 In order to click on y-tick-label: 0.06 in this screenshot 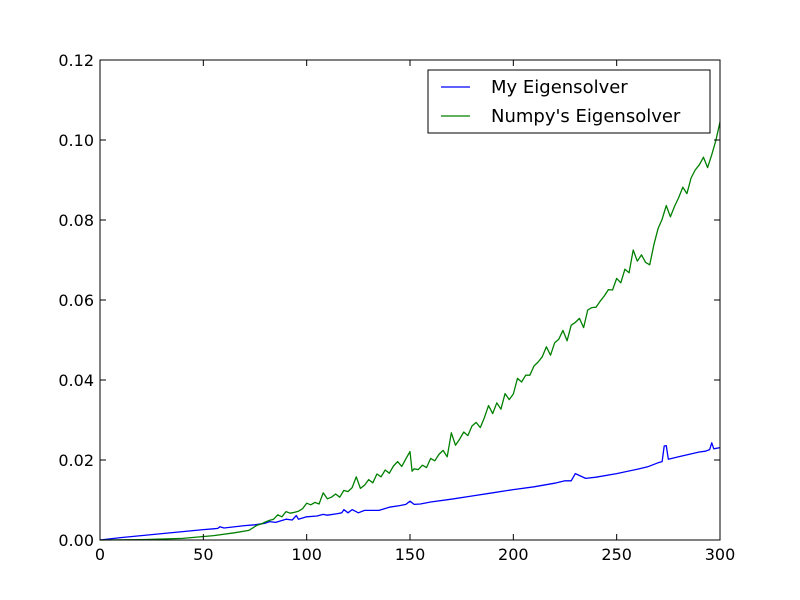, I will do `click(76, 300)`.